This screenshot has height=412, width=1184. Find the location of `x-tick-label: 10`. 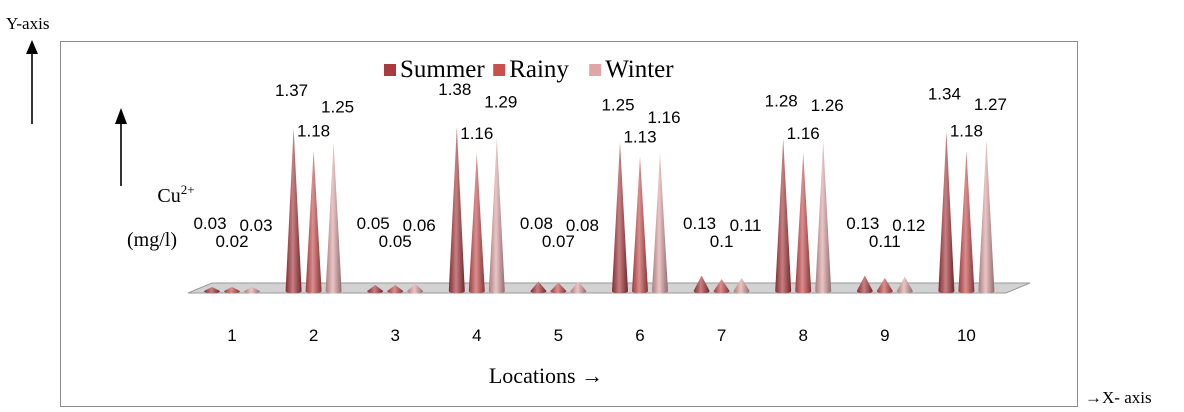

x-tick-label: 10 is located at coordinates (966, 335).